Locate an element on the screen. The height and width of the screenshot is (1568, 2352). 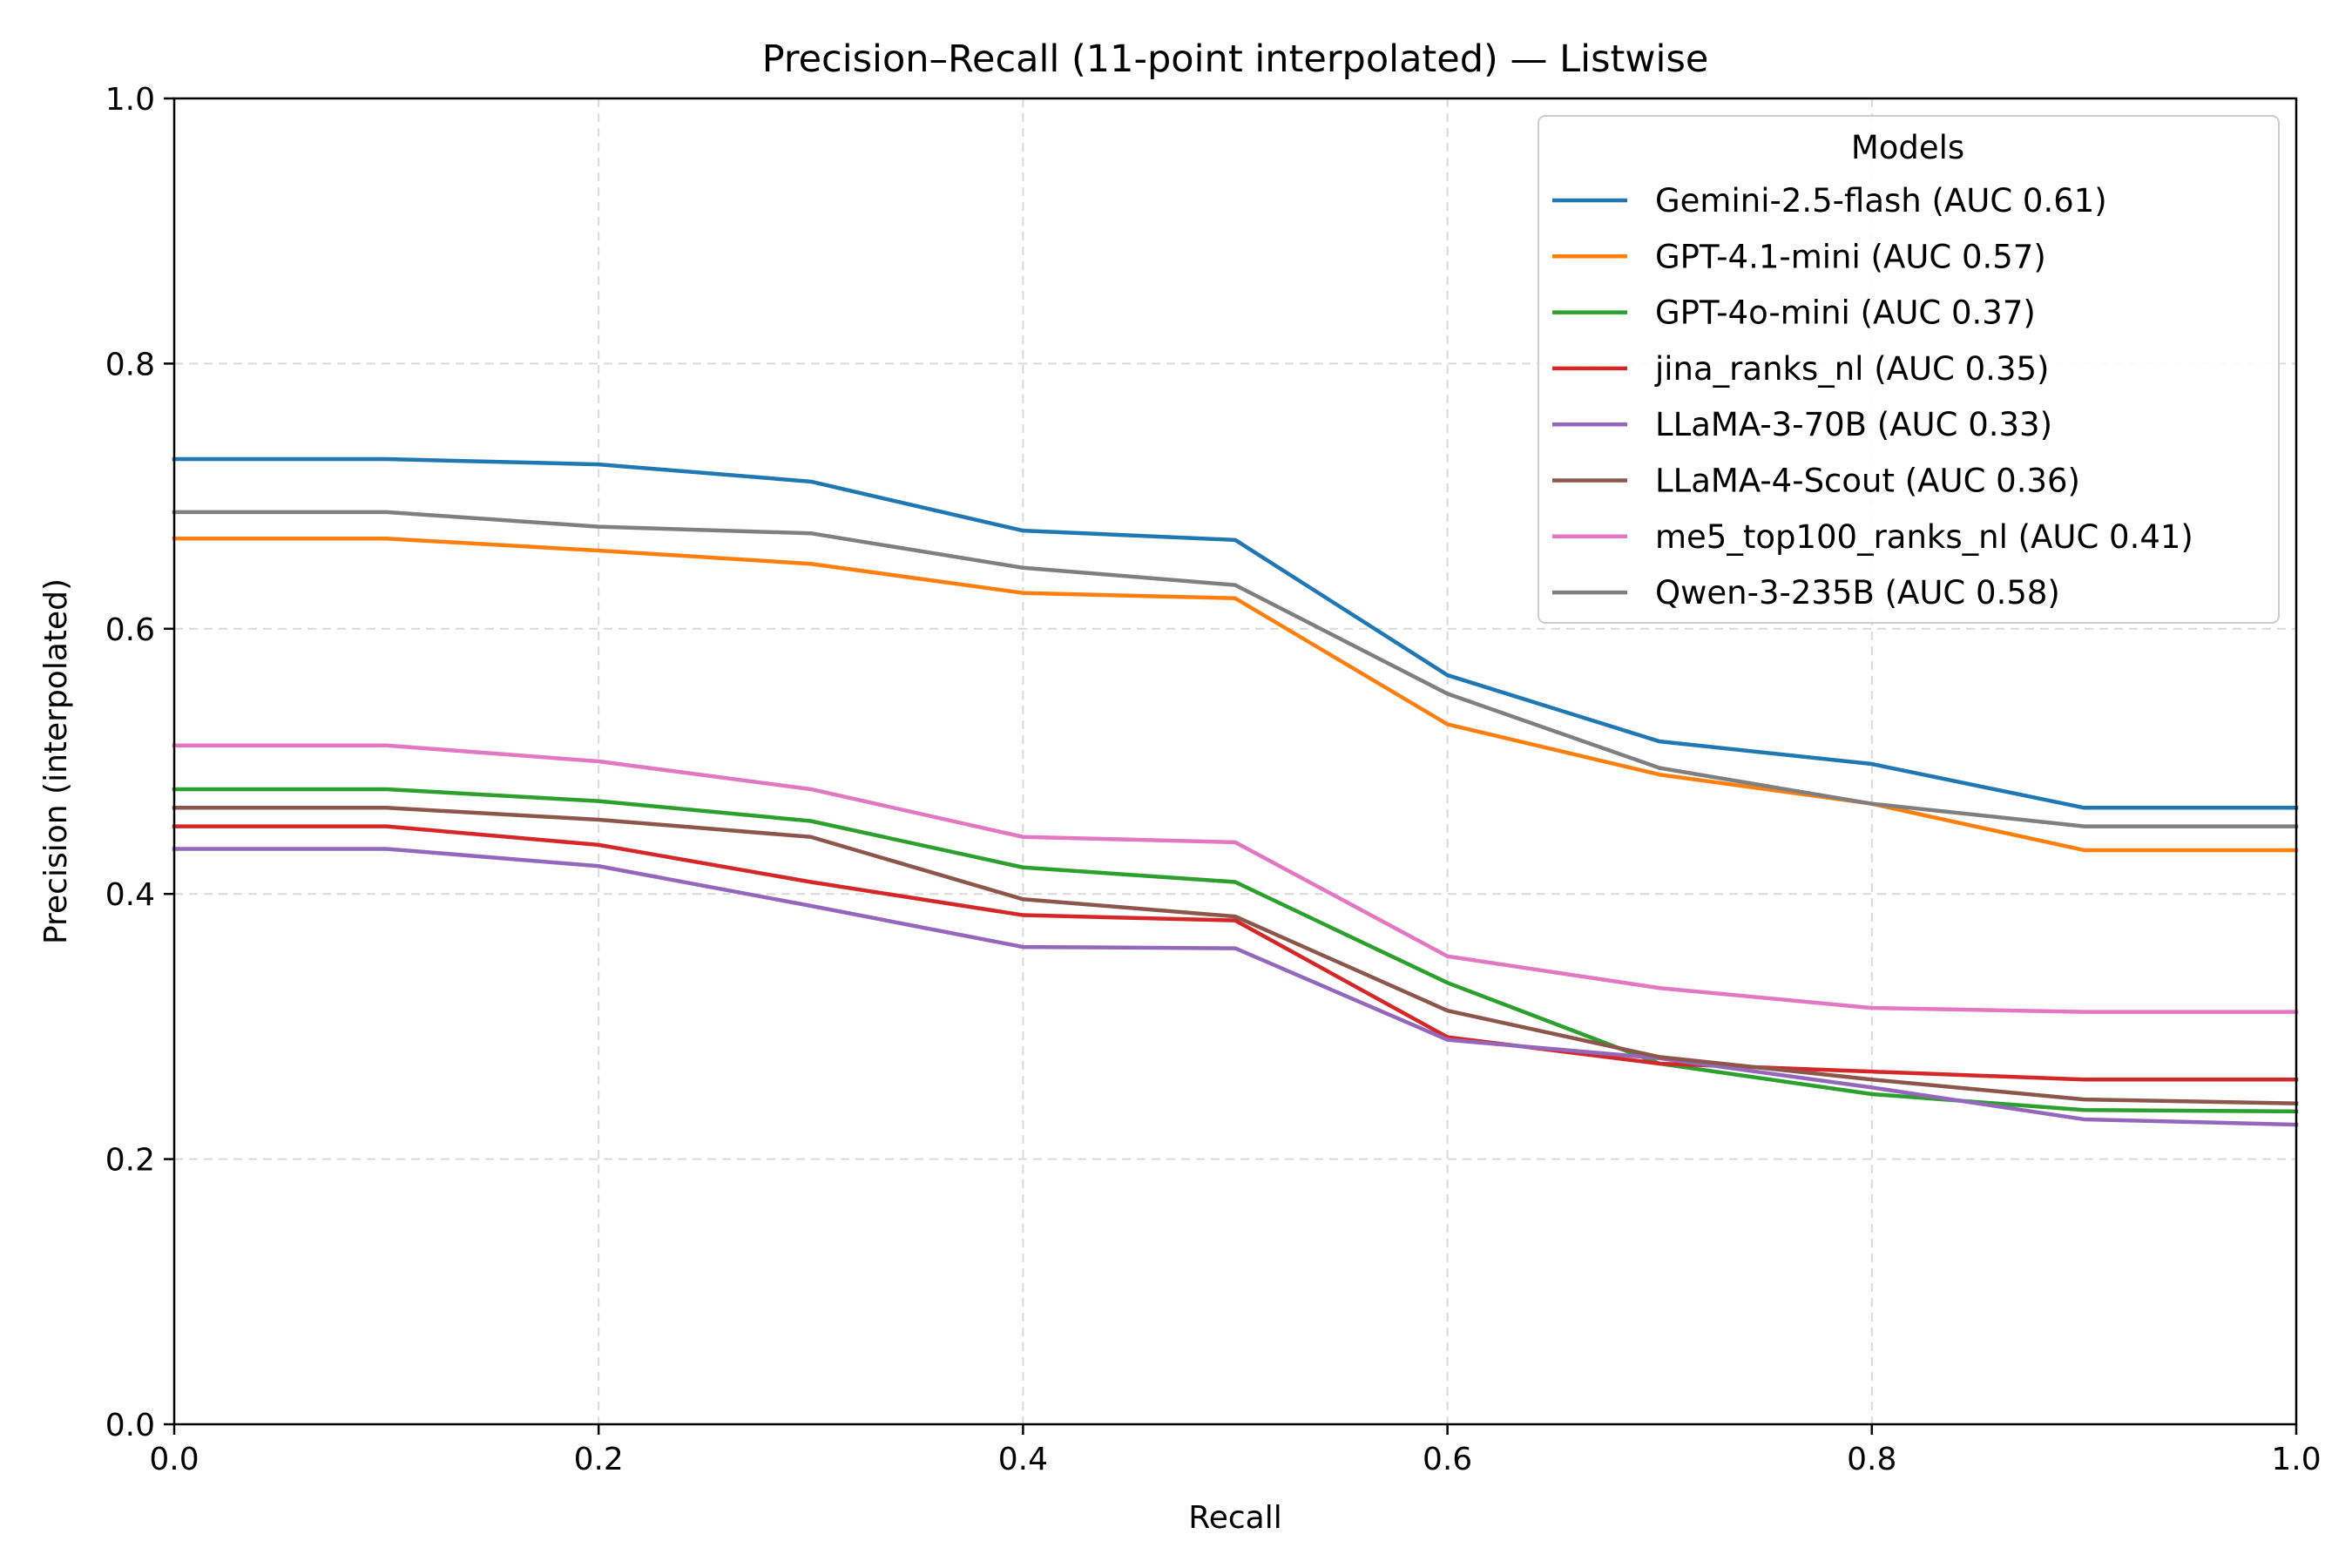
legend-label: GPT-4o-mini (AUC 0.37) is located at coordinates (1845, 313).